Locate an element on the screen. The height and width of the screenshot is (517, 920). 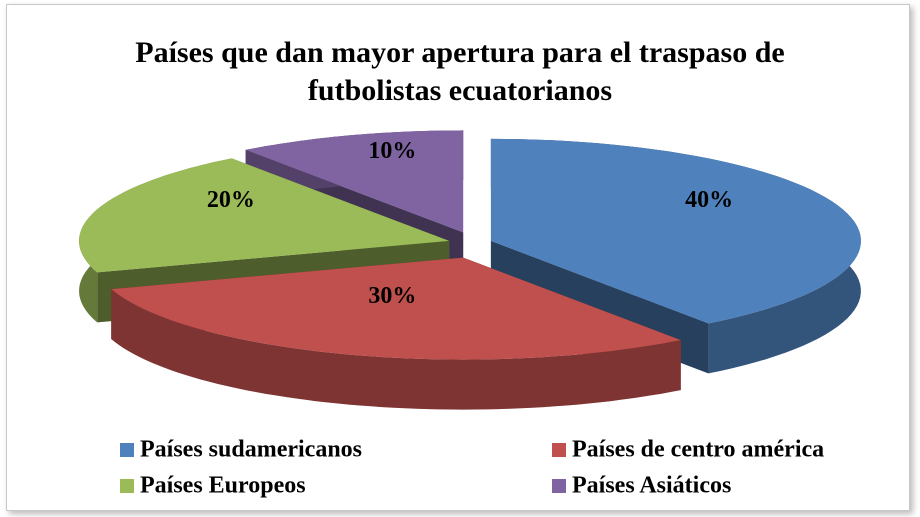
legend-label: Países Europeos is located at coordinates (223, 486).